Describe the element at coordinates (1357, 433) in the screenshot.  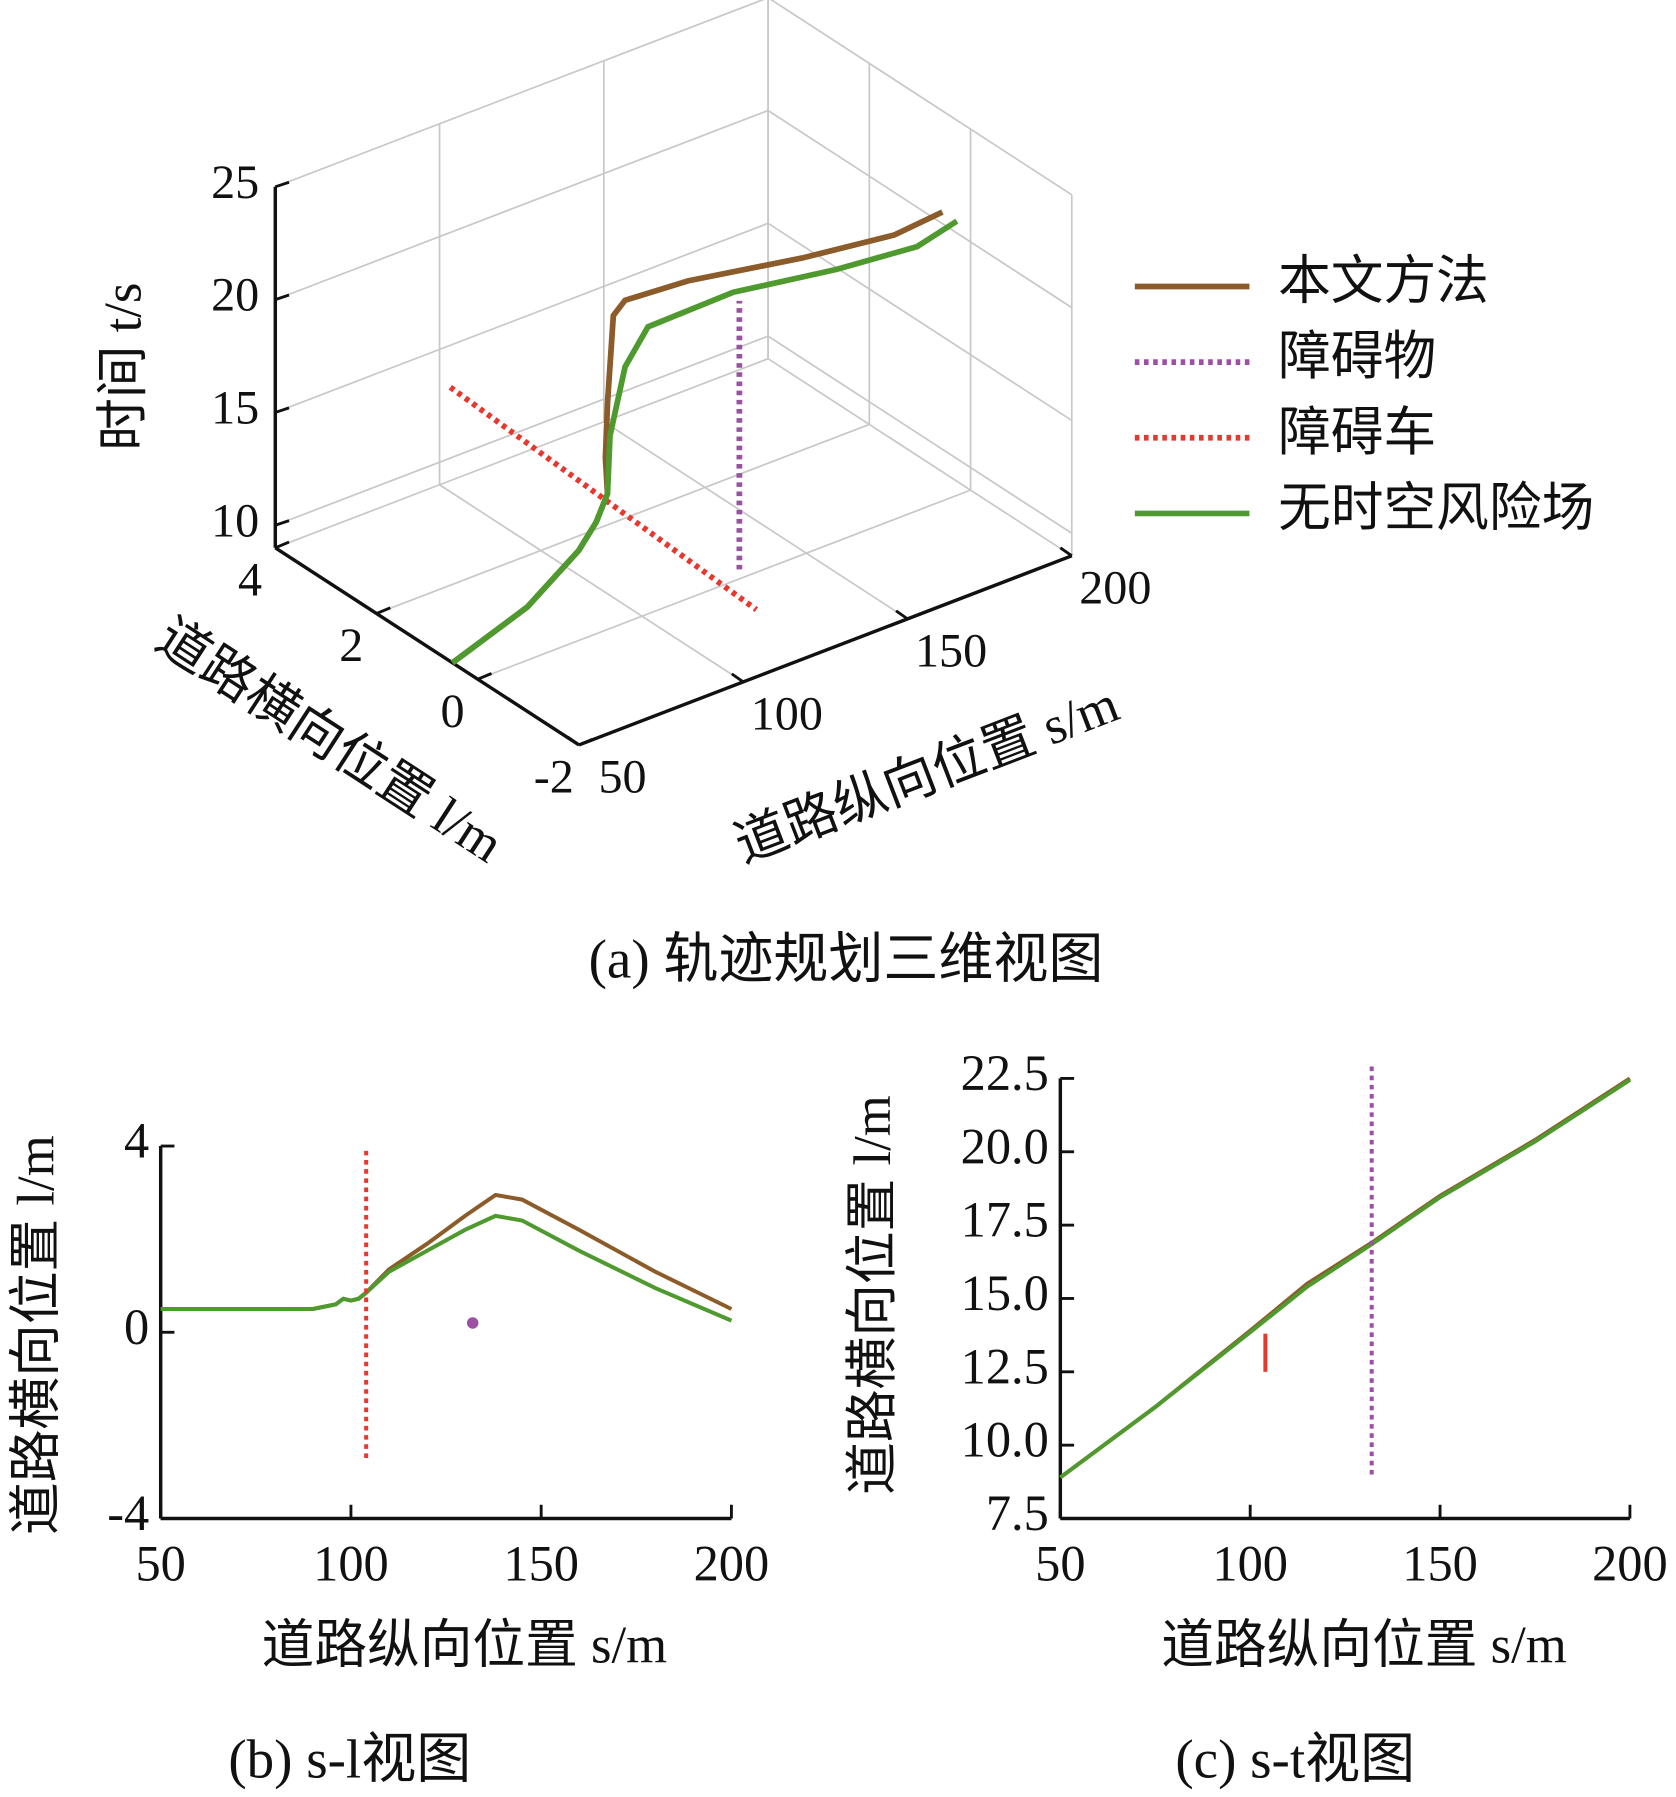
I see `legend-label: 障碍车` at that location.